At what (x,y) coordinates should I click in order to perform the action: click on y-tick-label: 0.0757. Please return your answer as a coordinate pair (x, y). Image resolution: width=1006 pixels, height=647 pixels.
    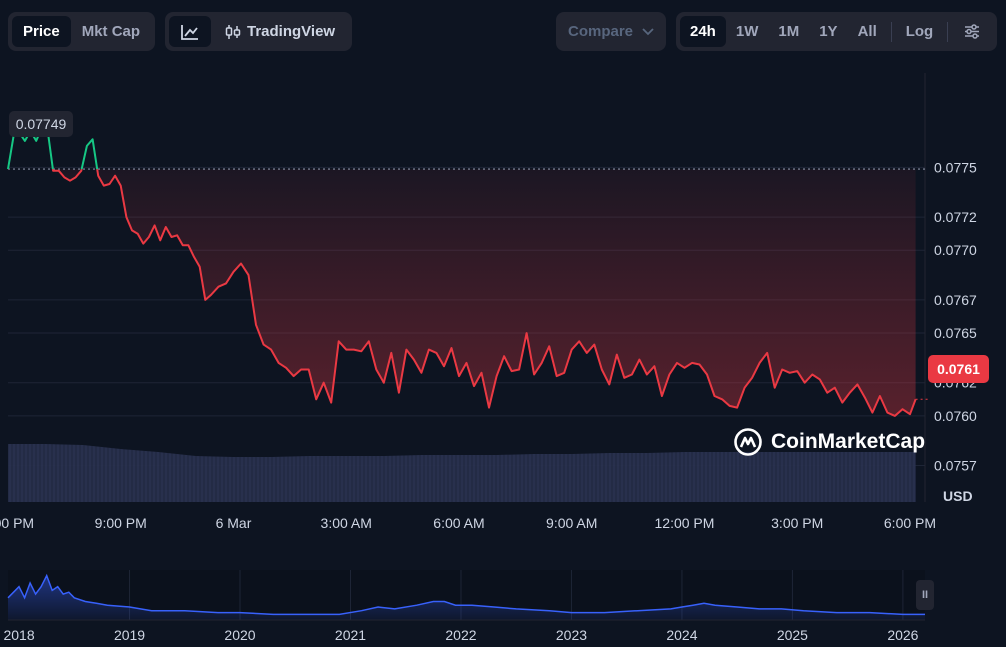
    Looking at the image, I should click on (955, 466).